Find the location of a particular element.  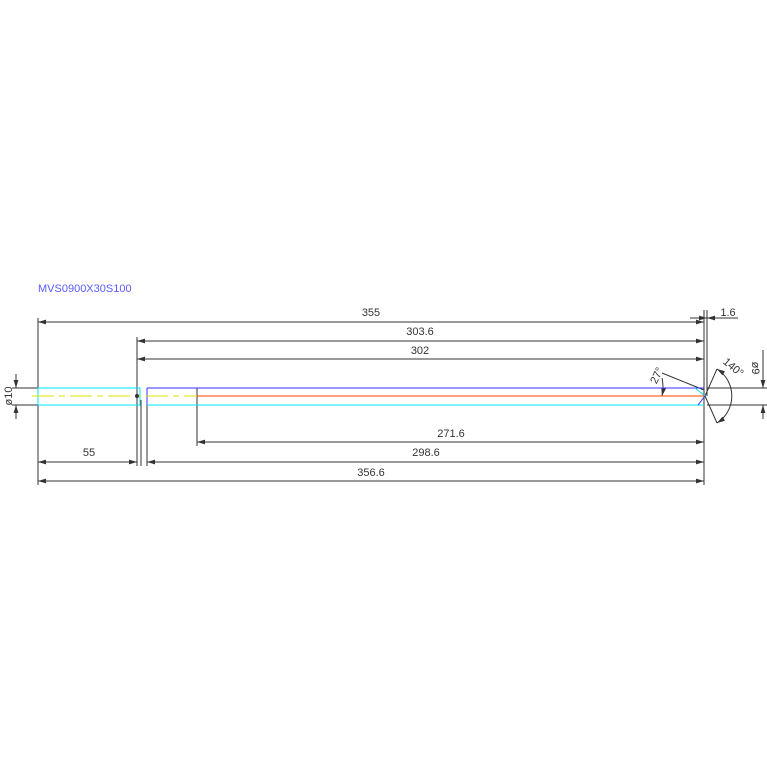

dim-label-302: 302 is located at coordinates (420, 351).